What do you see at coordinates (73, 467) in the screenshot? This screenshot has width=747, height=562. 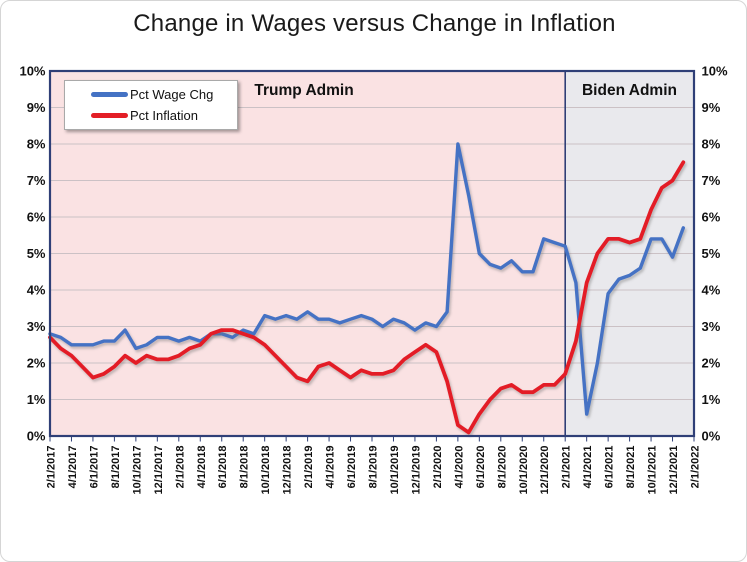 I see `x-axis-tick-label: 4/1/2017` at bounding box center [73, 467].